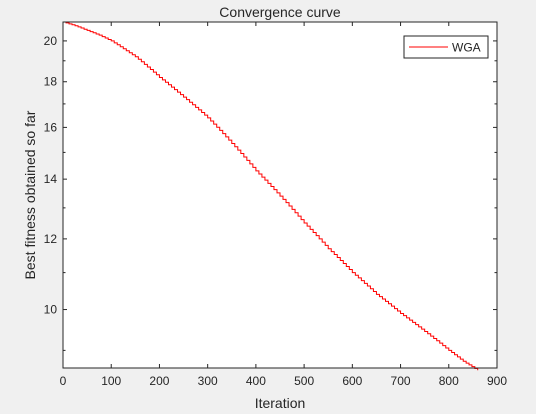 This screenshot has height=414, width=536. What do you see at coordinates (449, 381) in the screenshot?
I see `x-tick-label: 800` at bounding box center [449, 381].